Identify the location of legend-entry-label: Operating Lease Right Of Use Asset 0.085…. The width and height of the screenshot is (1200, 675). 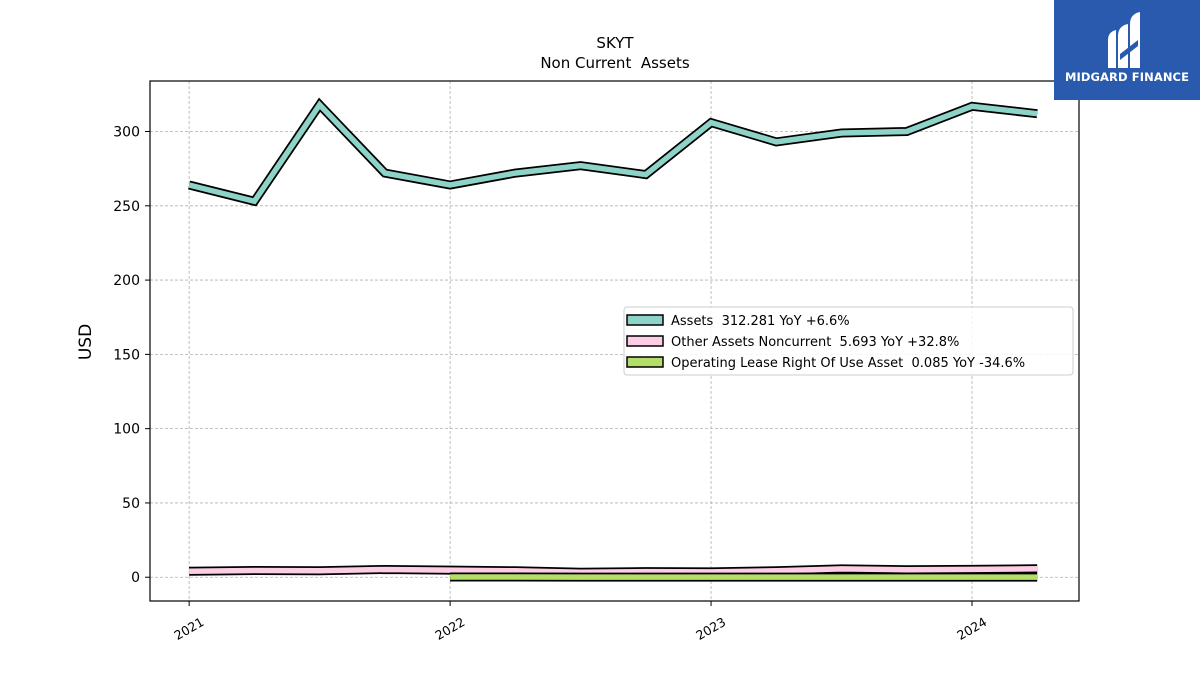
(848, 363).